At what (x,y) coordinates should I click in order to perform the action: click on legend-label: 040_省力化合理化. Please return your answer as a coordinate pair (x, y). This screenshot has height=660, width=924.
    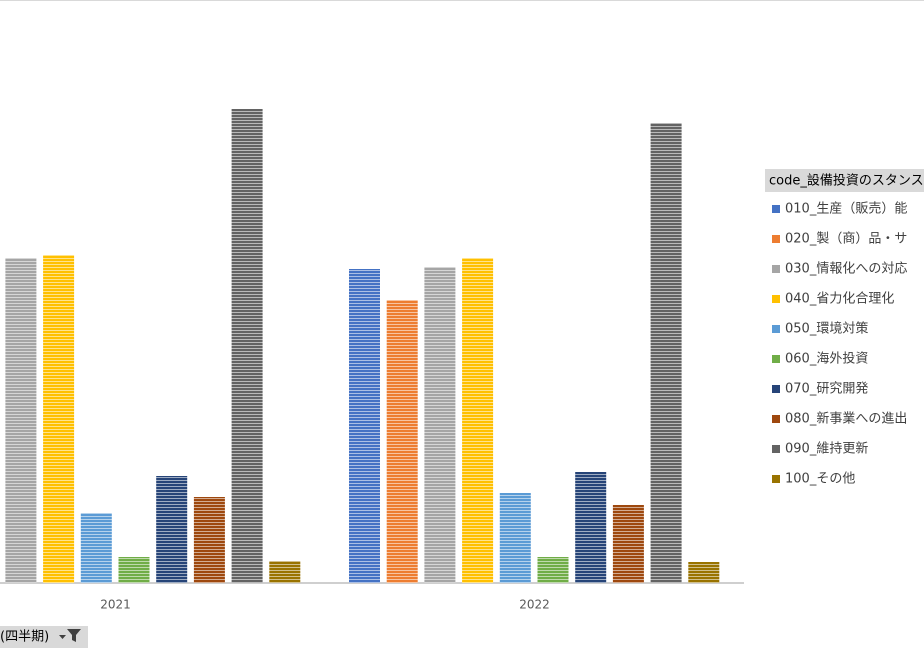
    Looking at the image, I should click on (839, 299).